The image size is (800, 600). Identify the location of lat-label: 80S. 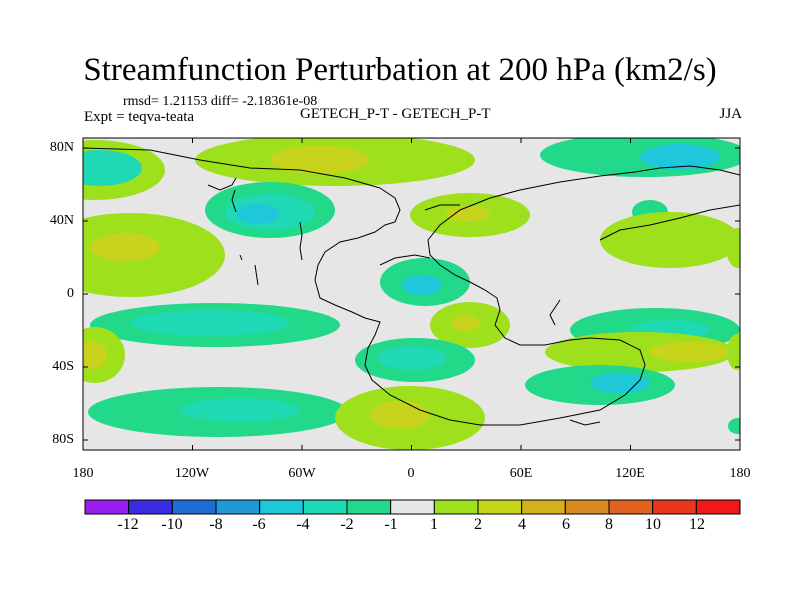
(63, 439).